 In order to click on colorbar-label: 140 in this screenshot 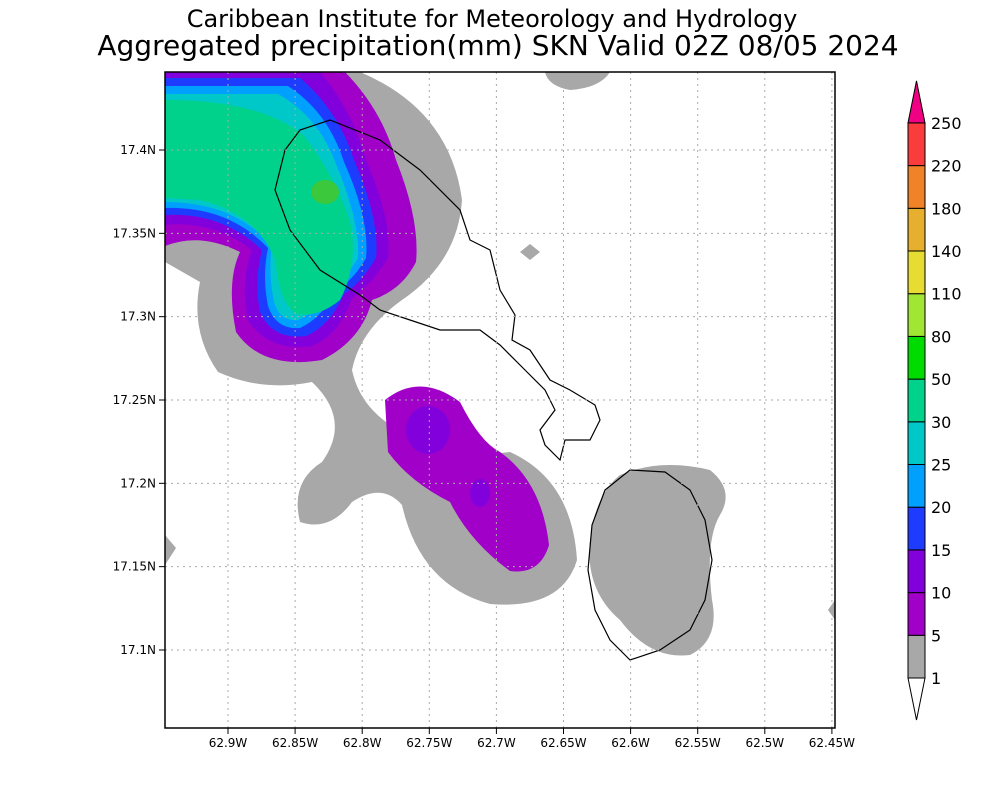, I will do `click(946, 251)`.